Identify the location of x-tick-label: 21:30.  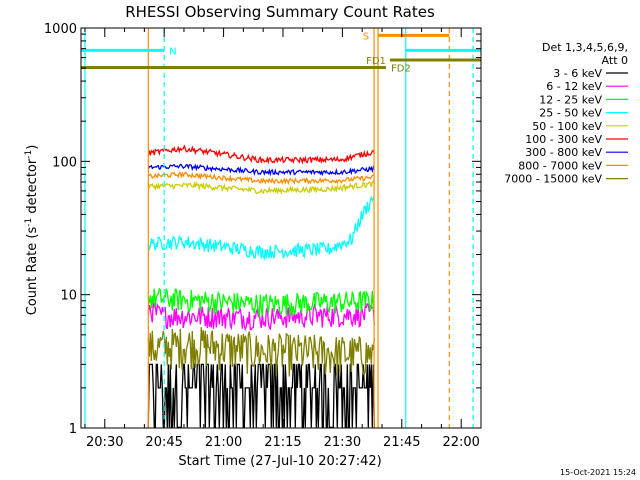
(342, 442).